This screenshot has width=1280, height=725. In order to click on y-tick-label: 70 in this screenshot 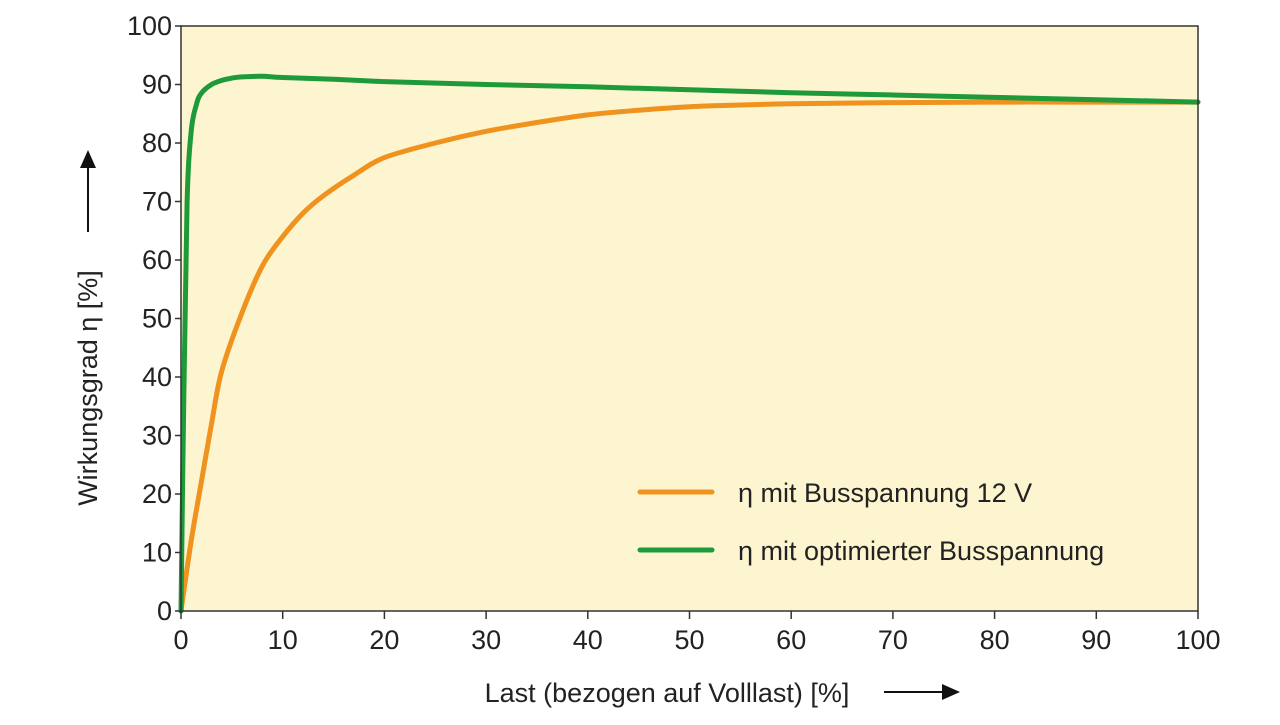, I will do `click(157, 202)`.